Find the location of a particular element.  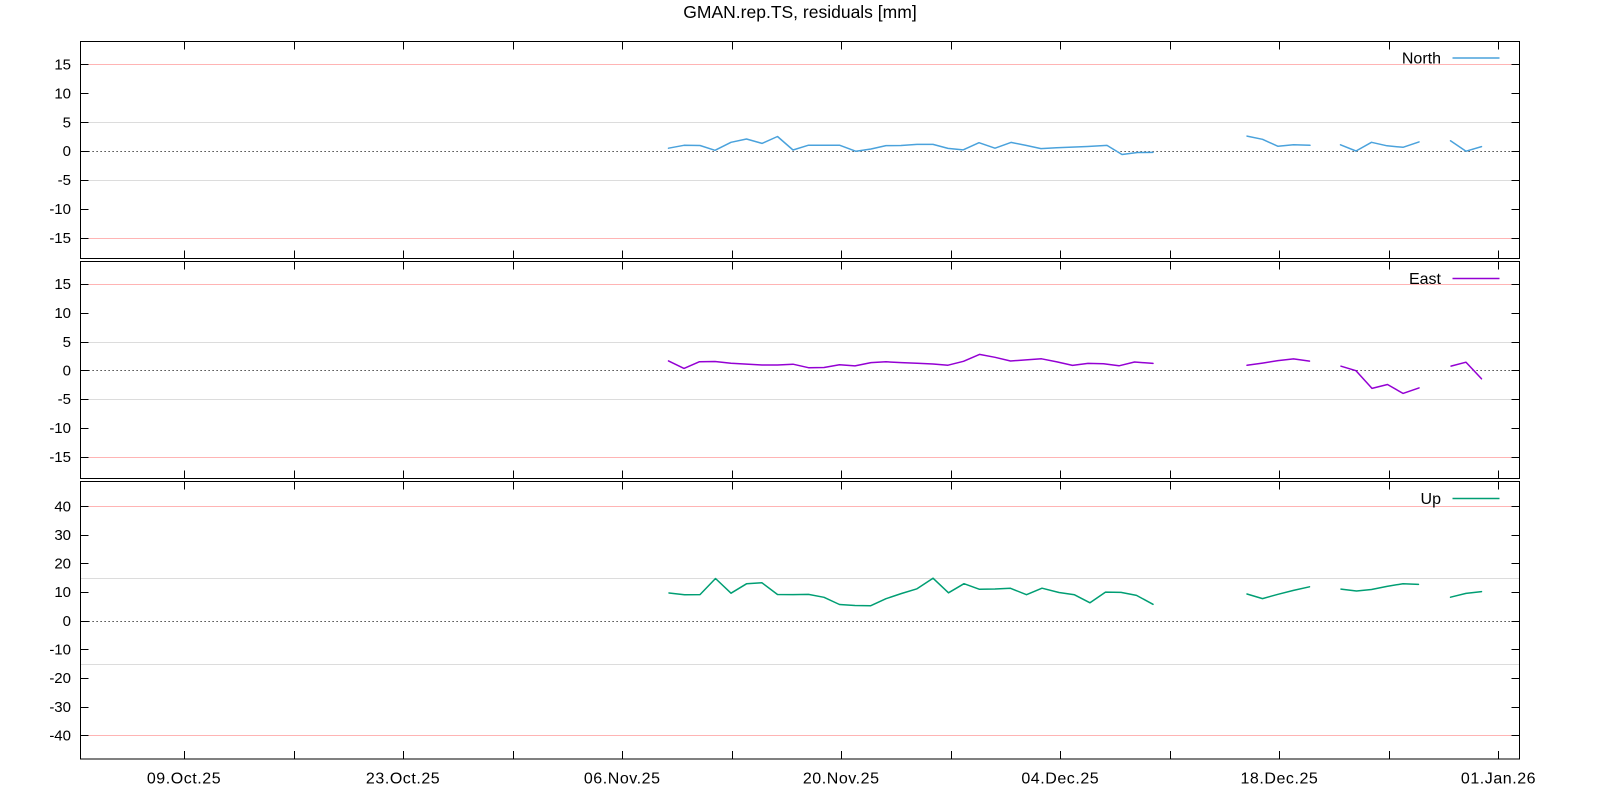

svg-text: 06.Nov.25 is located at coordinates (622, 779).